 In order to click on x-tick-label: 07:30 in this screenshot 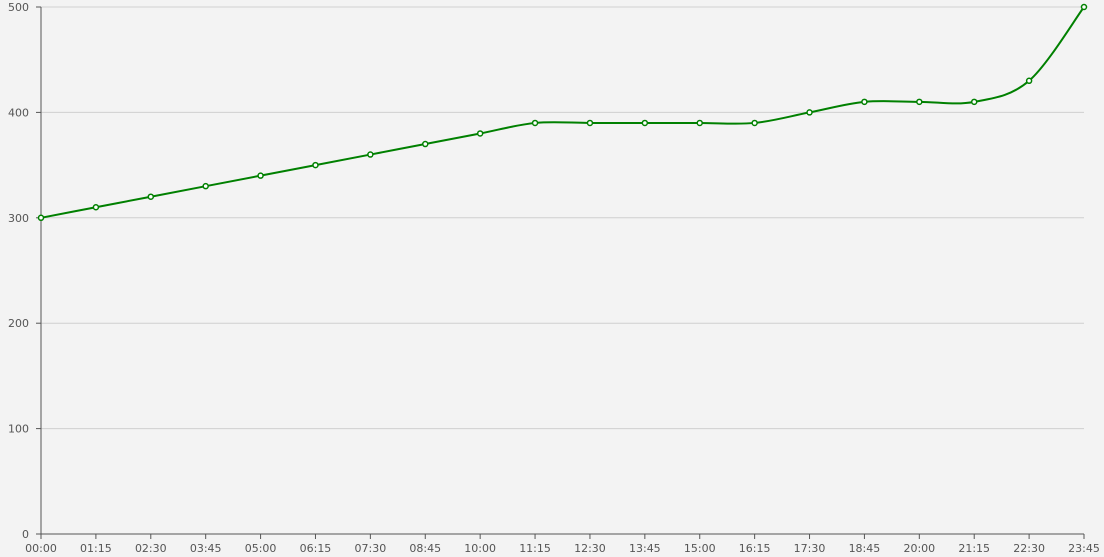, I will do `click(371, 548)`.